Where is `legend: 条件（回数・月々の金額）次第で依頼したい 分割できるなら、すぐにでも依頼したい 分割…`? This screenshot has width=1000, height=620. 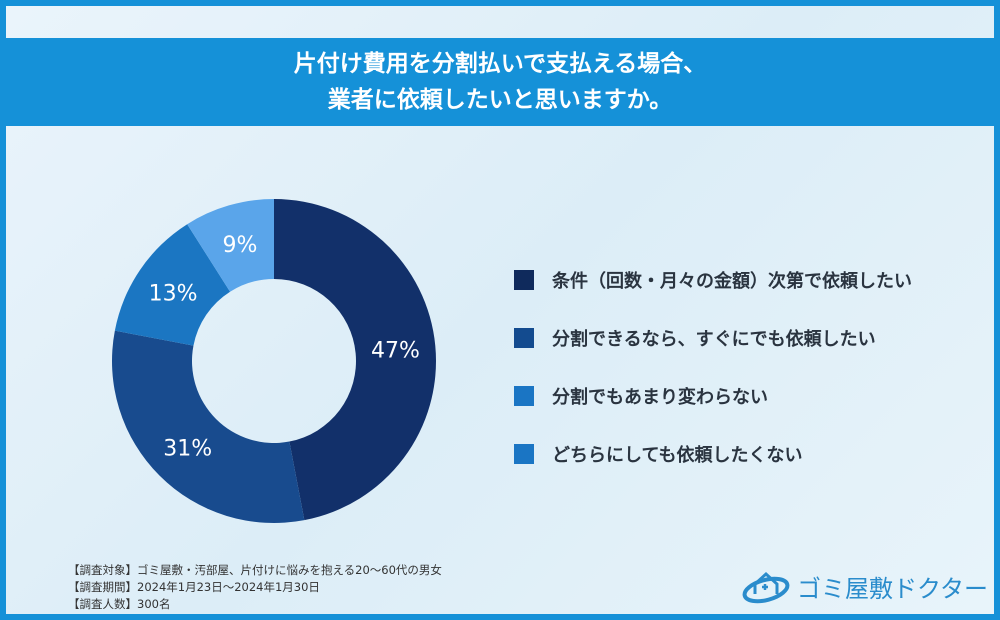 legend: 条件（回数・月々の金額）次第で依頼したい 分割できるなら、すぐにでも依頼したい 分割… is located at coordinates (713, 367).